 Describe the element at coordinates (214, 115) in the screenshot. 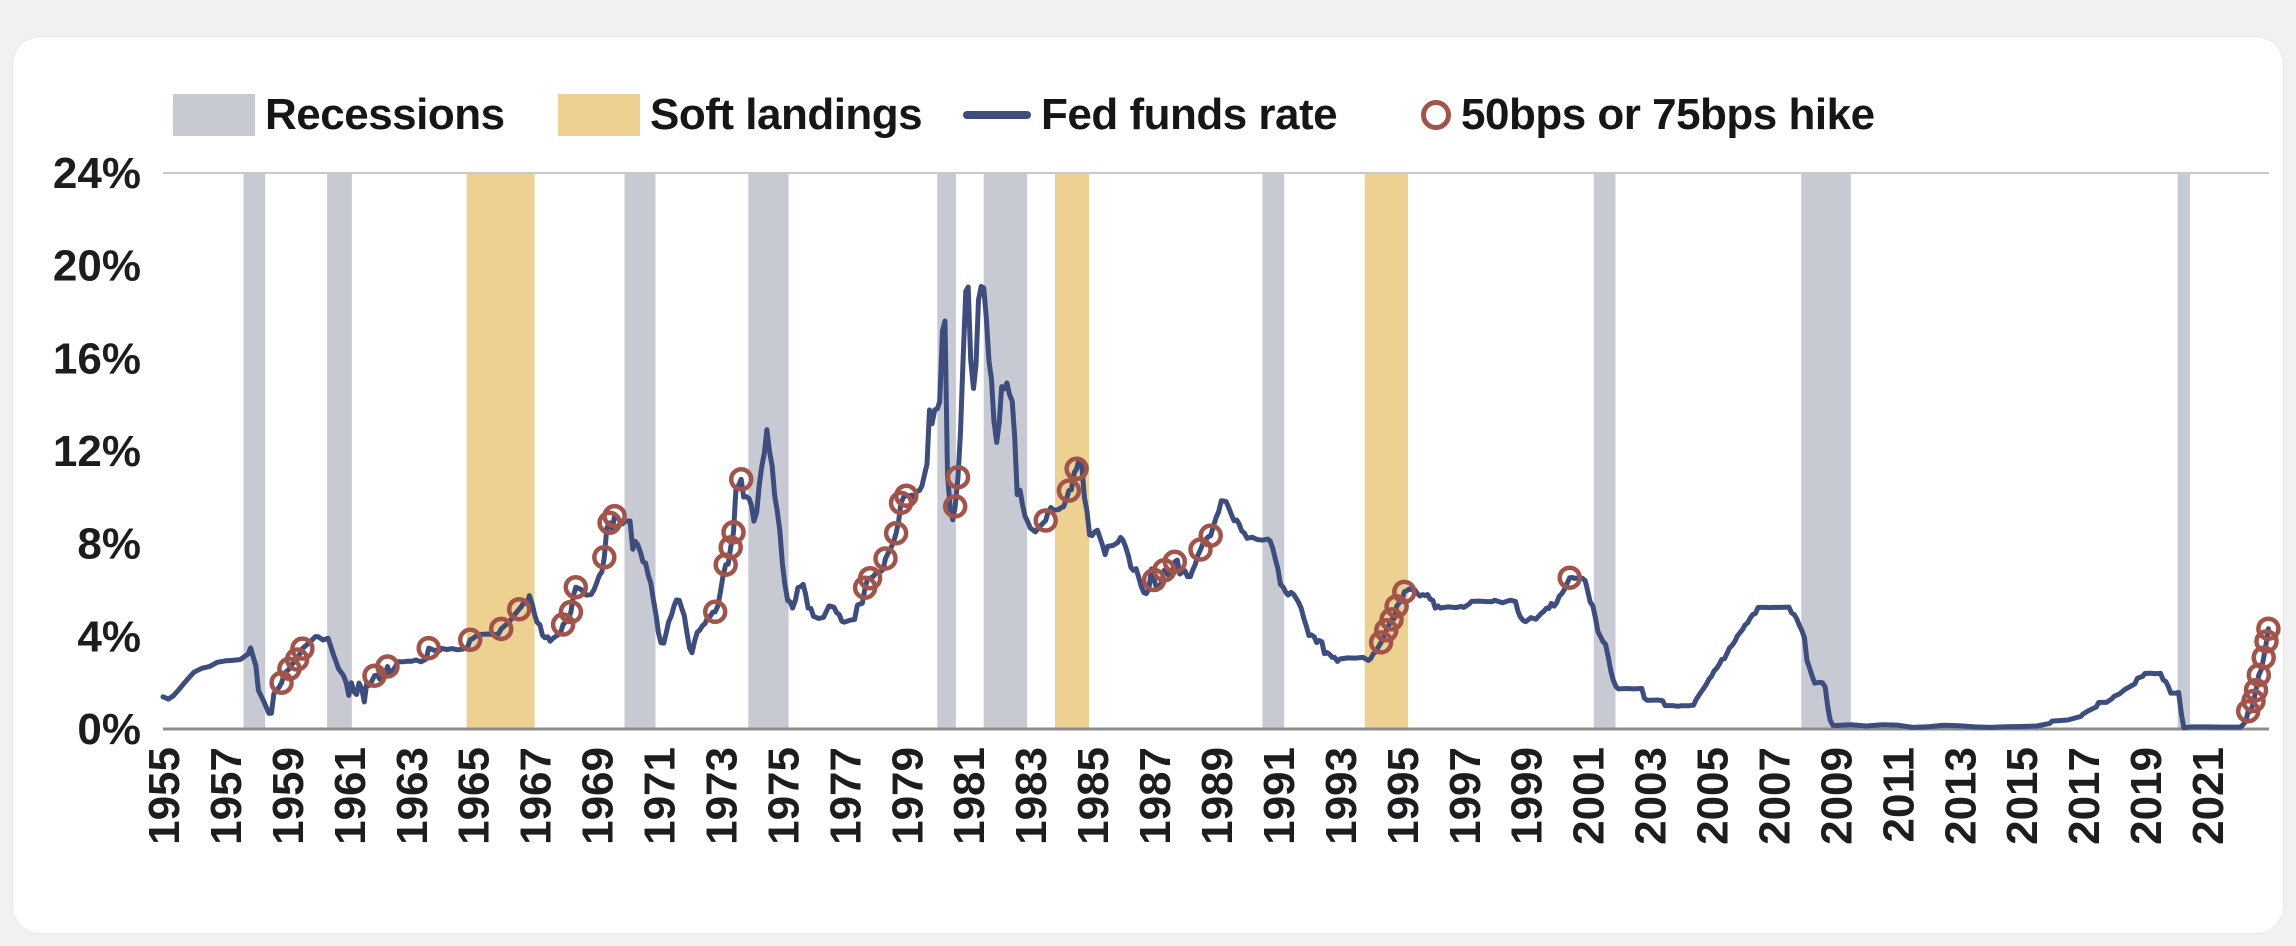

I see `recession-swatch-icon` at that location.